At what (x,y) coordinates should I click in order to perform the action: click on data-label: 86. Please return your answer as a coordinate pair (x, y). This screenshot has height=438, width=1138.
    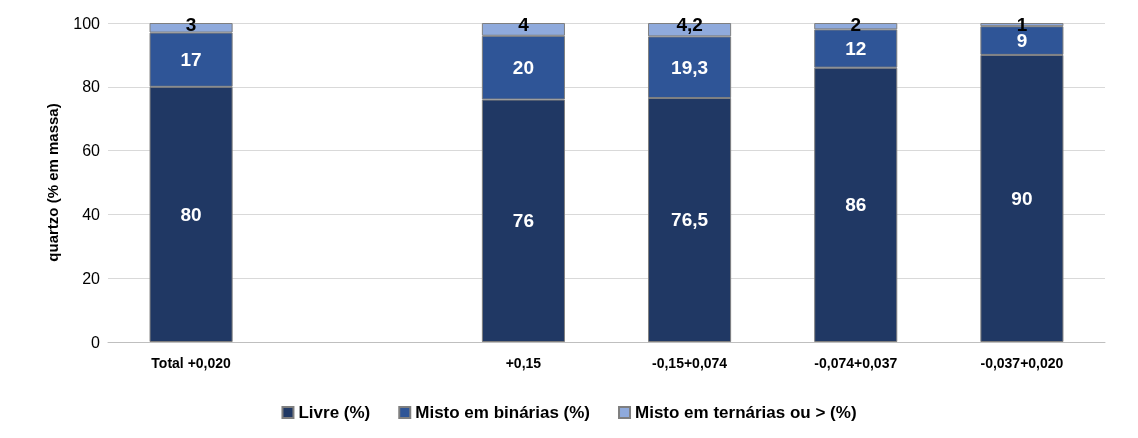
    Looking at the image, I should click on (856, 205).